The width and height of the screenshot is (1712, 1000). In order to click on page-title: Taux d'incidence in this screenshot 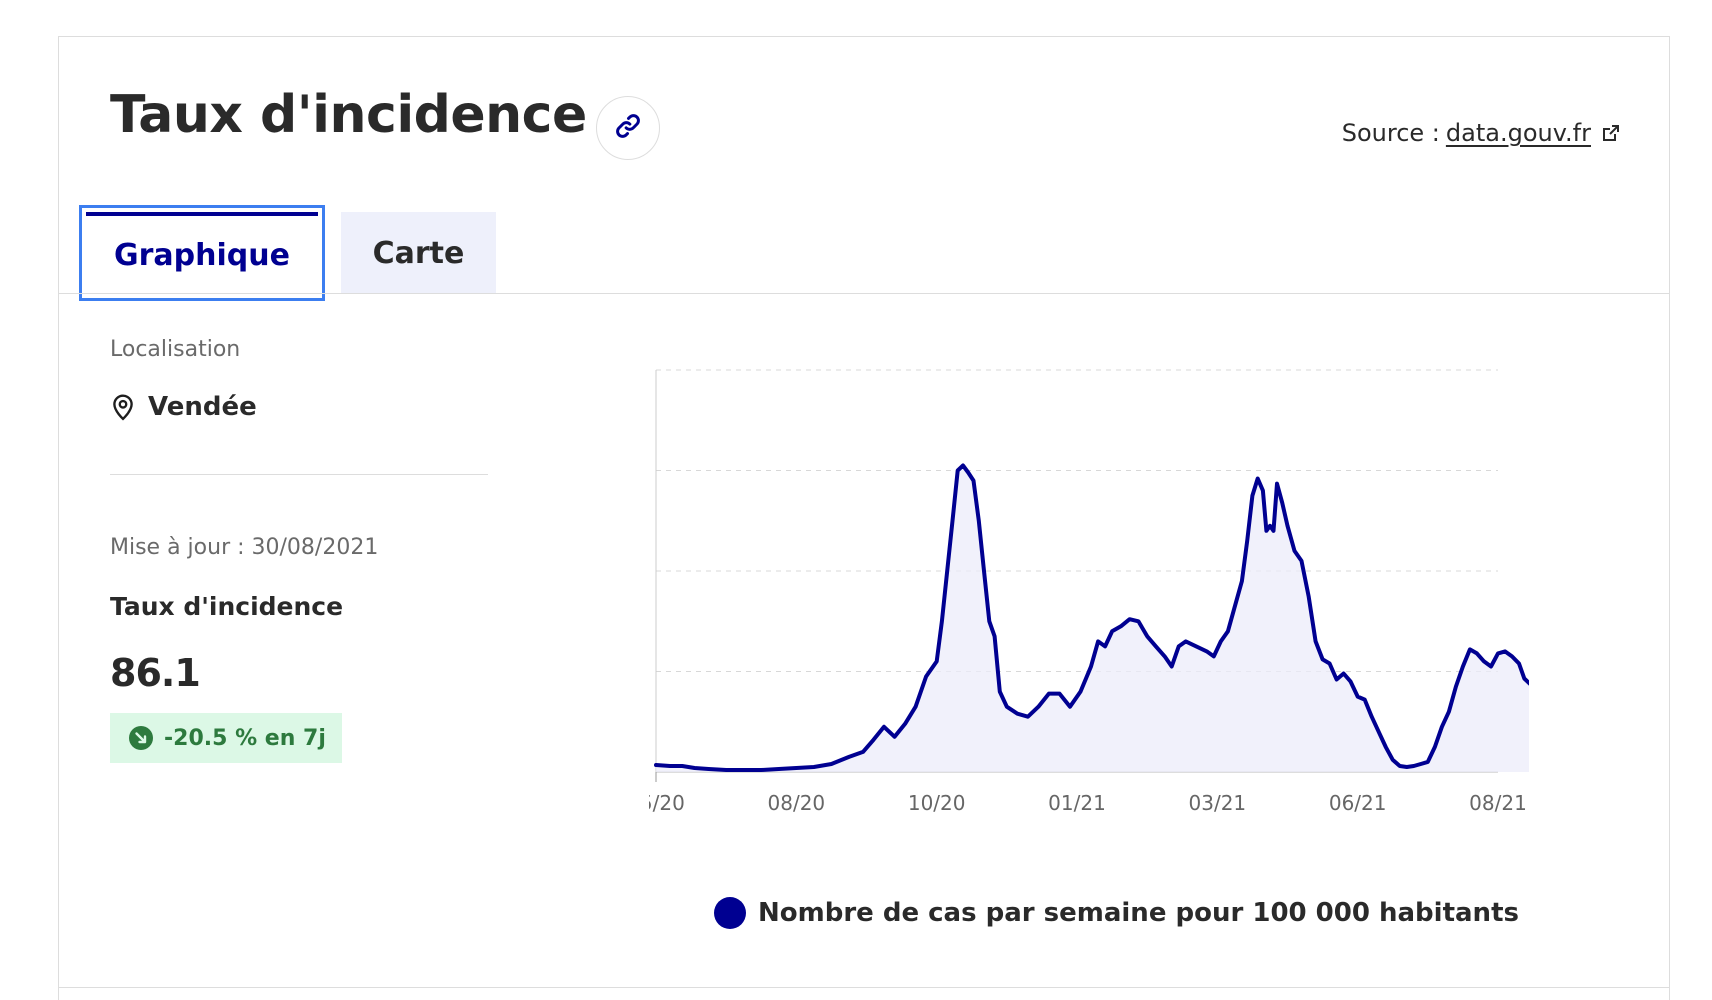, I will do `click(348, 115)`.